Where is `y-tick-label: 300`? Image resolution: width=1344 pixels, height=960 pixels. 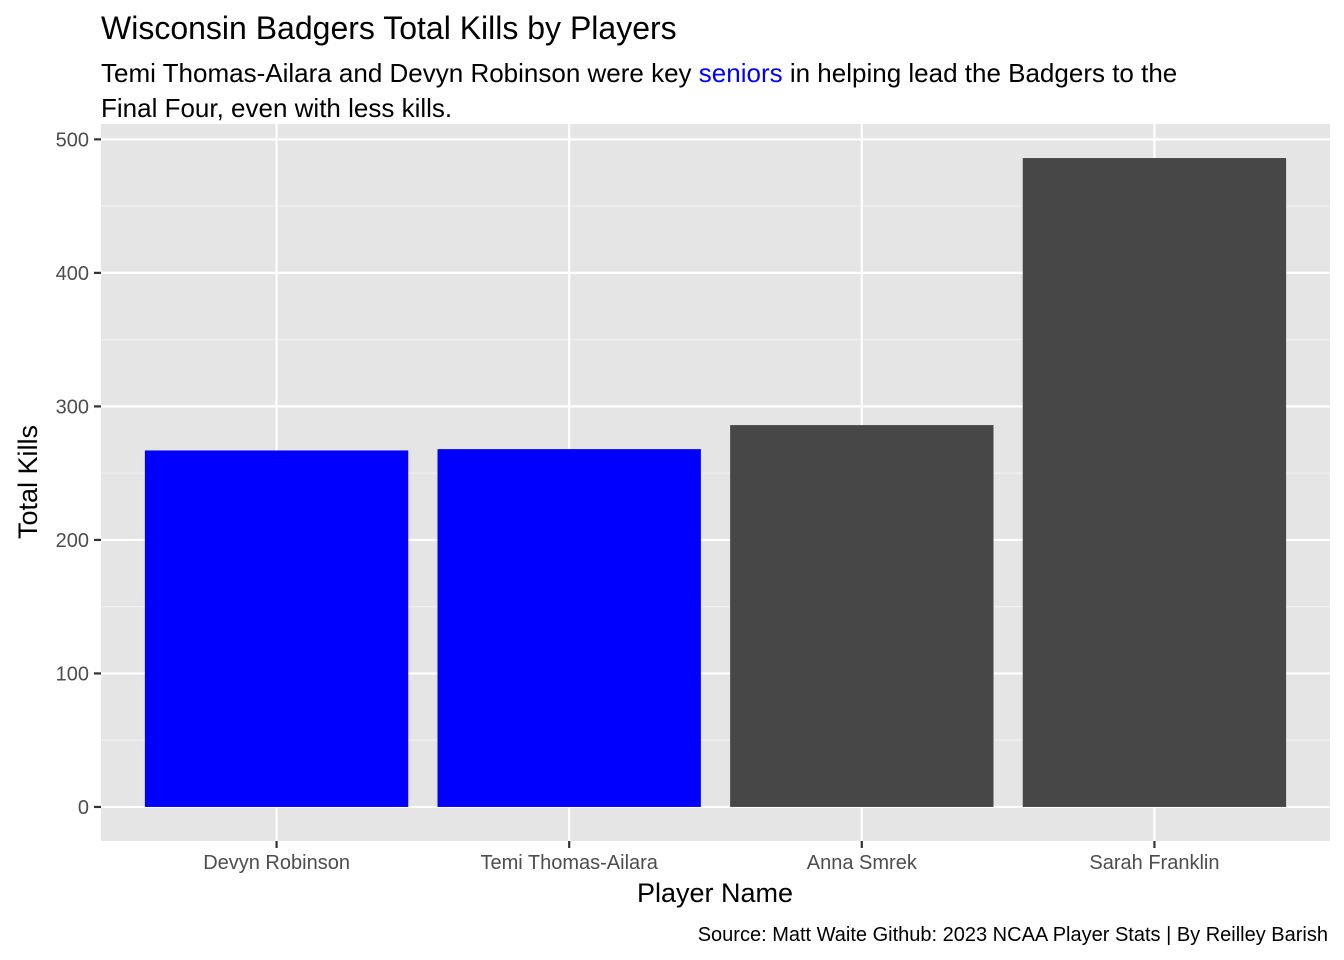
y-tick-label: 300 is located at coordinates (72, 407).